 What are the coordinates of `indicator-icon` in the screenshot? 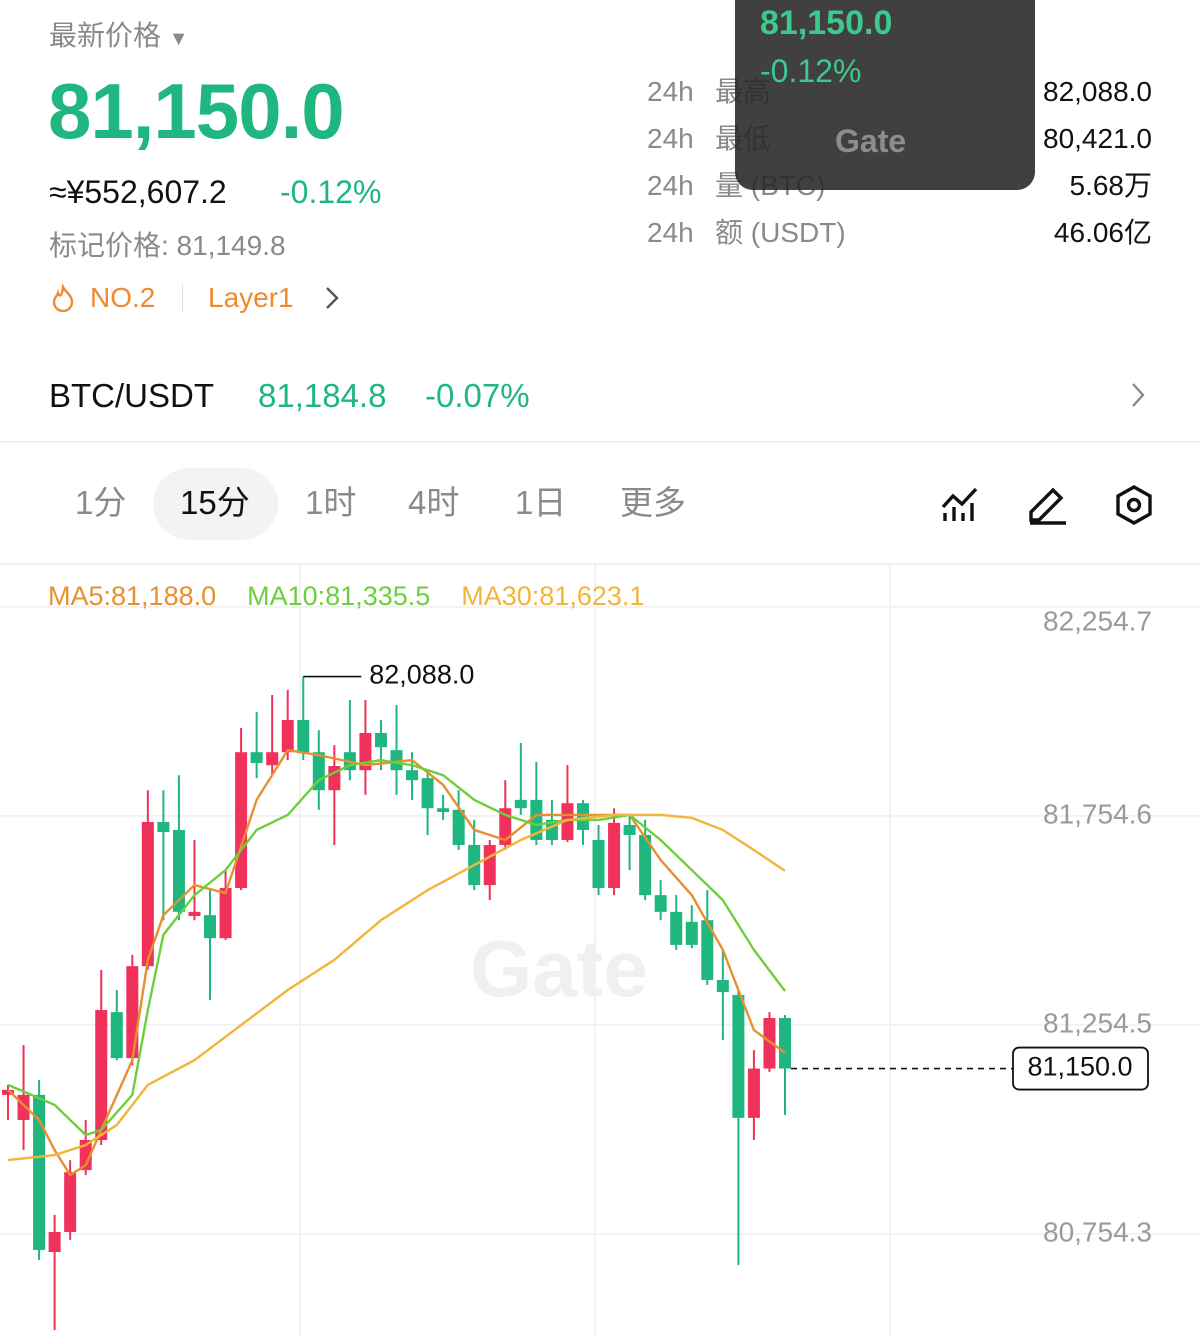 It's located at (960, 505).